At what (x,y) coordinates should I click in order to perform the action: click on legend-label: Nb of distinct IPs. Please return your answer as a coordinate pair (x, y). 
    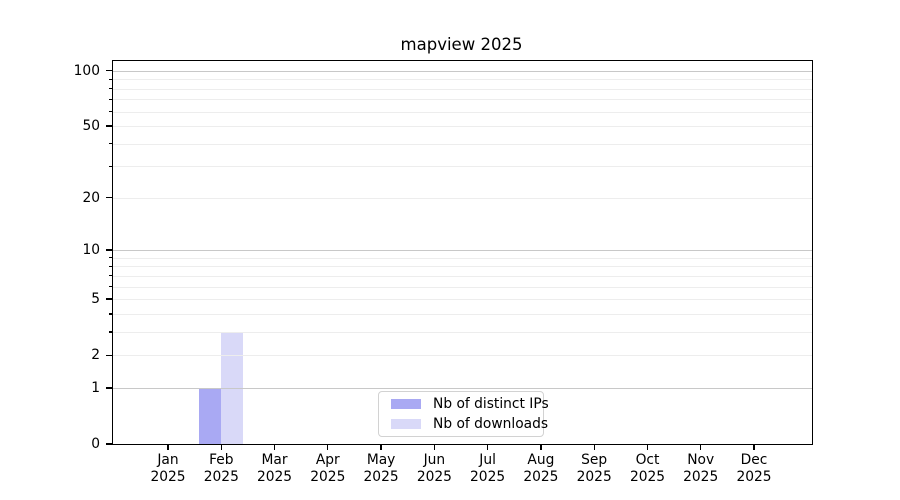
    Looking at the image, I should click on (491, 404).